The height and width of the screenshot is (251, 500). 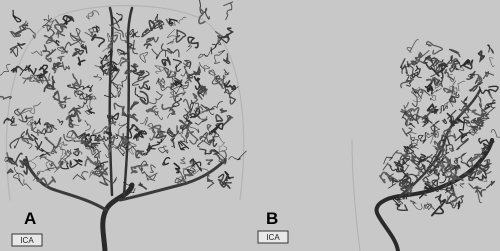 I want to click on aca-left, so click(x=111, y=101).